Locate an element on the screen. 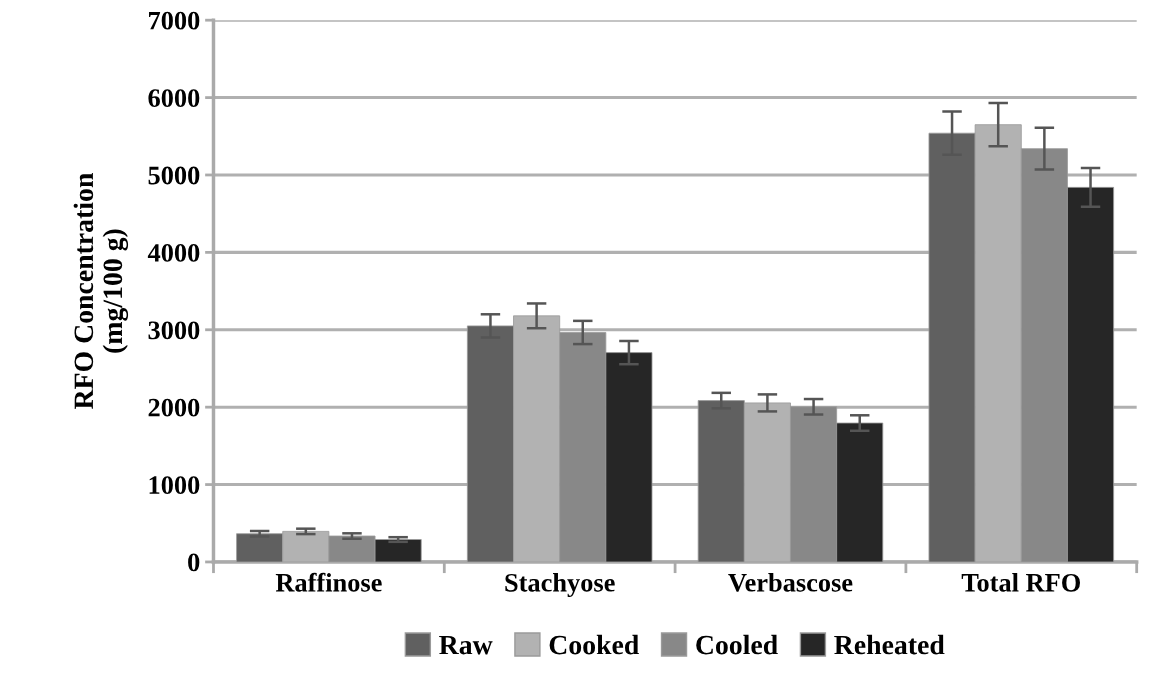  y-tick-label: 7000 is located at coordinates (174, 20).